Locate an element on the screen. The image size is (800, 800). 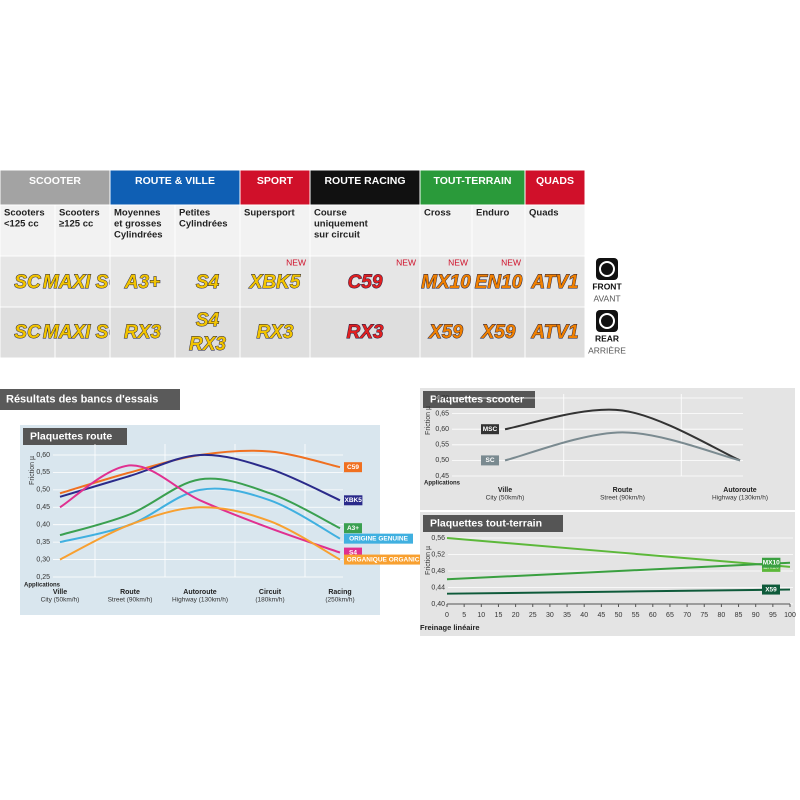
y-tick-label: 0,40 is located at coordinates (43, 525).